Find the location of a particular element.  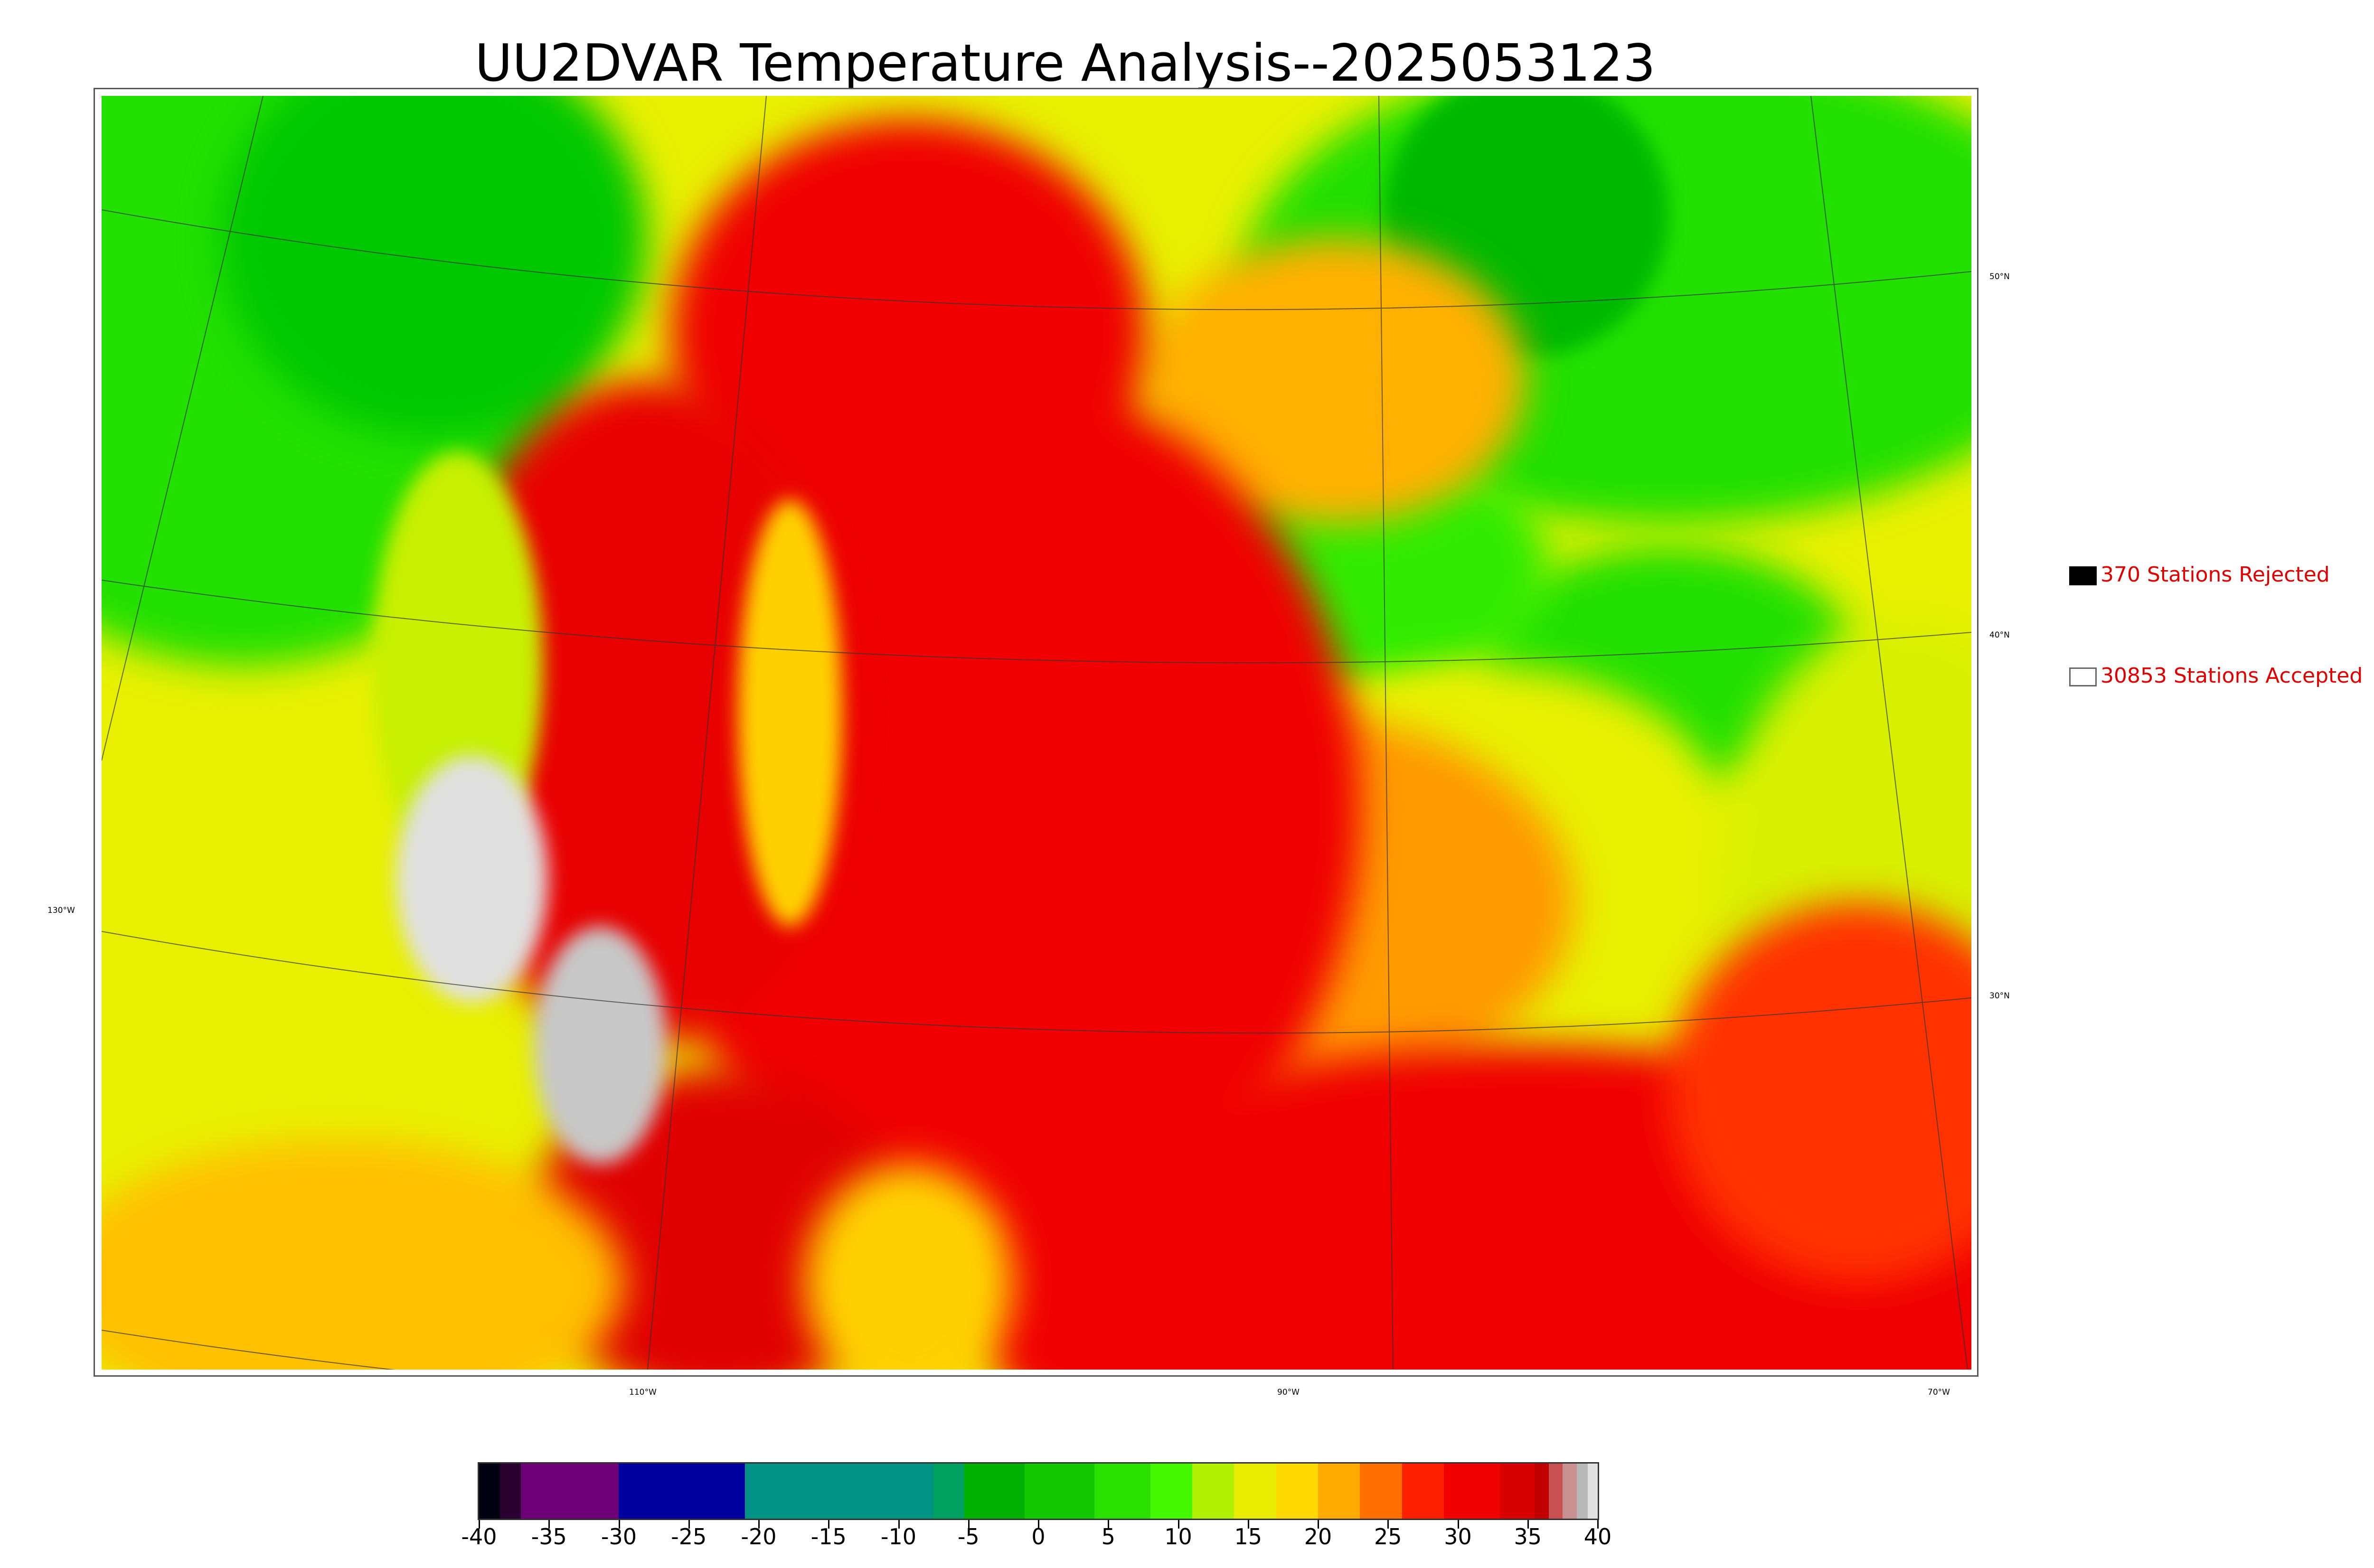

colorbar-tick-label: 20 is located at coordinates (1318, 1537).